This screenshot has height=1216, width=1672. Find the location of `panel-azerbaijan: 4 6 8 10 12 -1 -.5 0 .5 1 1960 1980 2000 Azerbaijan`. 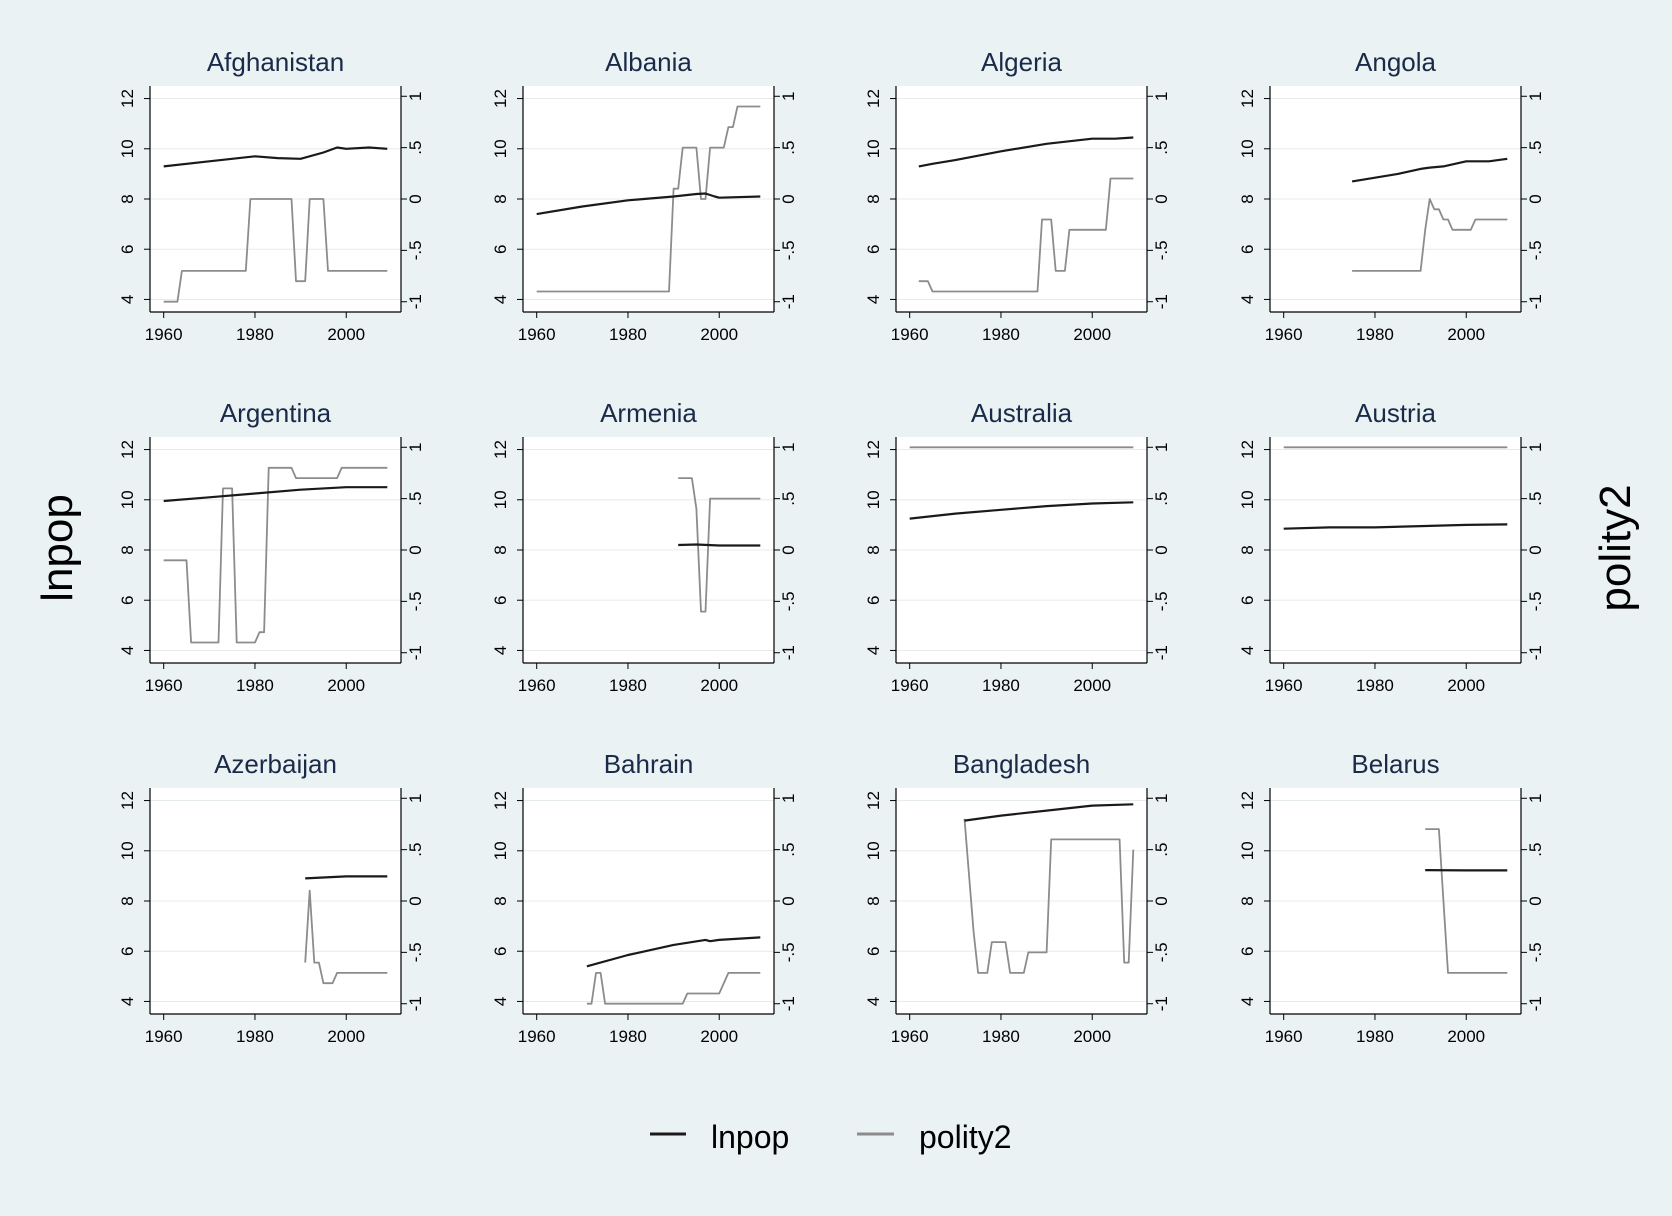

panel-azerbaijan: 4 6 8 10 12 -1 -.5 0 .5 1 1960 1980 2000 Azerbaijan is located at coordinates (271, 897).